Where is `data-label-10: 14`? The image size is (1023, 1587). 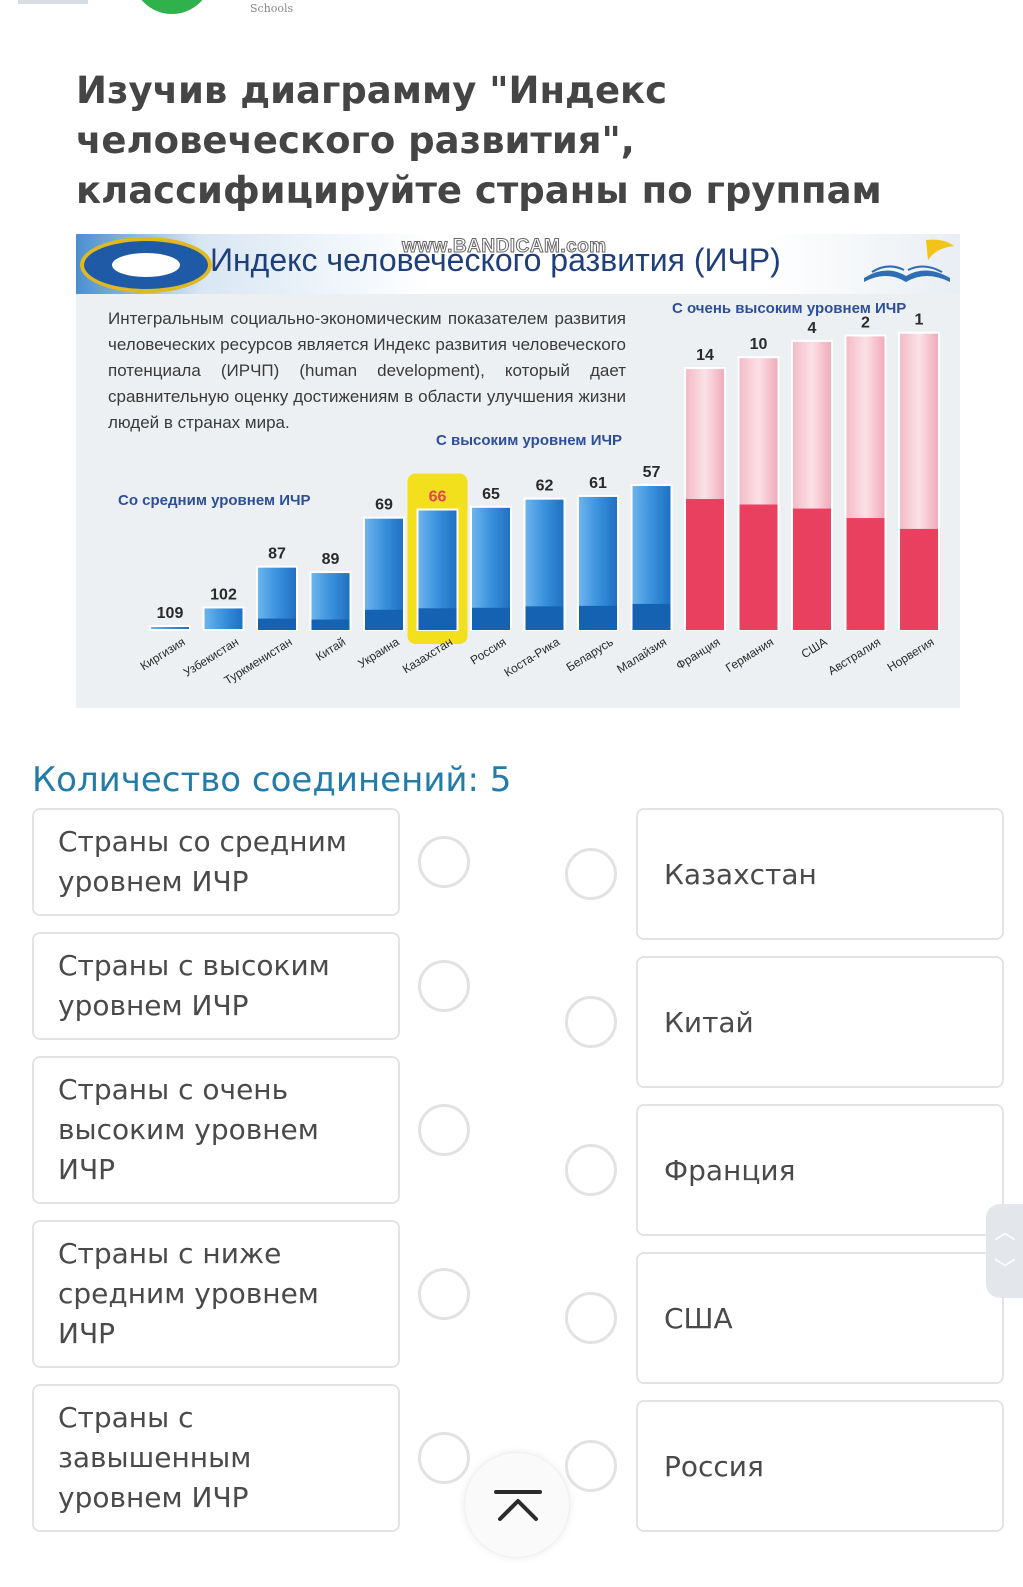 data-label-10: 14 is located at coordinates (705, 355).